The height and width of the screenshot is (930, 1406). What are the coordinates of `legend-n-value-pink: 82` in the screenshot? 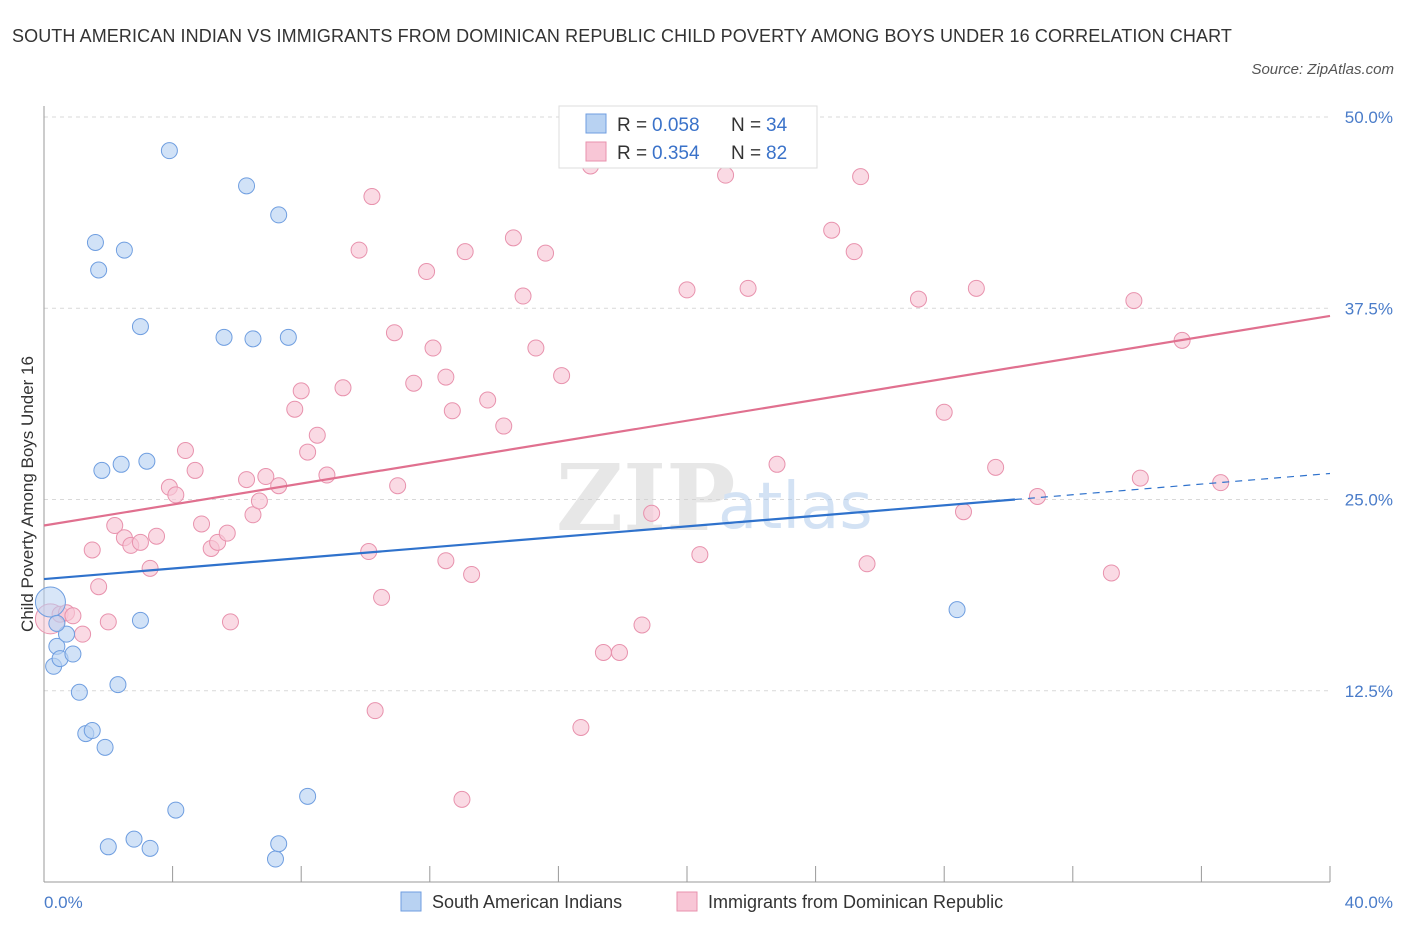 It's located at (776, 153).